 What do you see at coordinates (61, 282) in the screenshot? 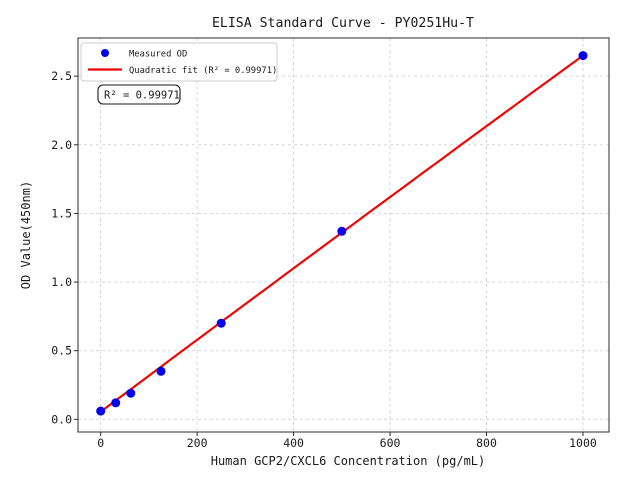
I see `y-tick-label: 1.0` at bounding box center [61, 282].